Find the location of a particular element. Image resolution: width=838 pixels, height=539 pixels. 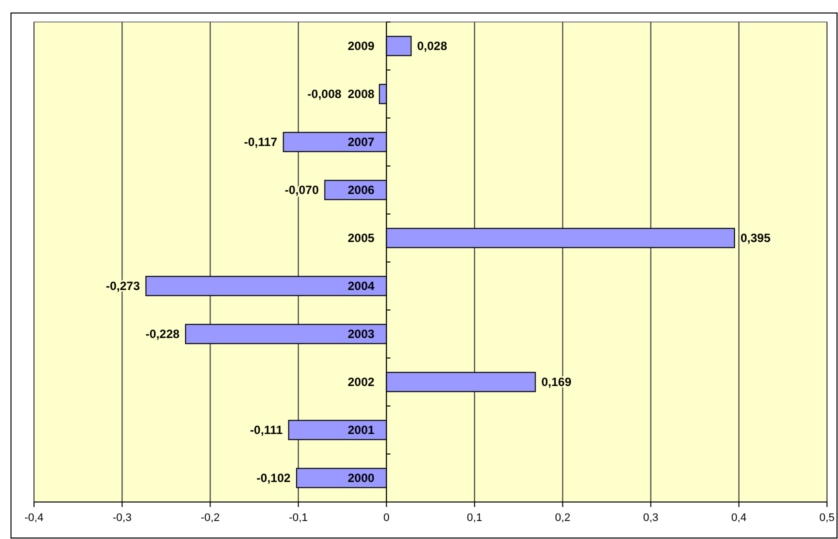

data-label: -0,228 is located at coordinates (163, 334).